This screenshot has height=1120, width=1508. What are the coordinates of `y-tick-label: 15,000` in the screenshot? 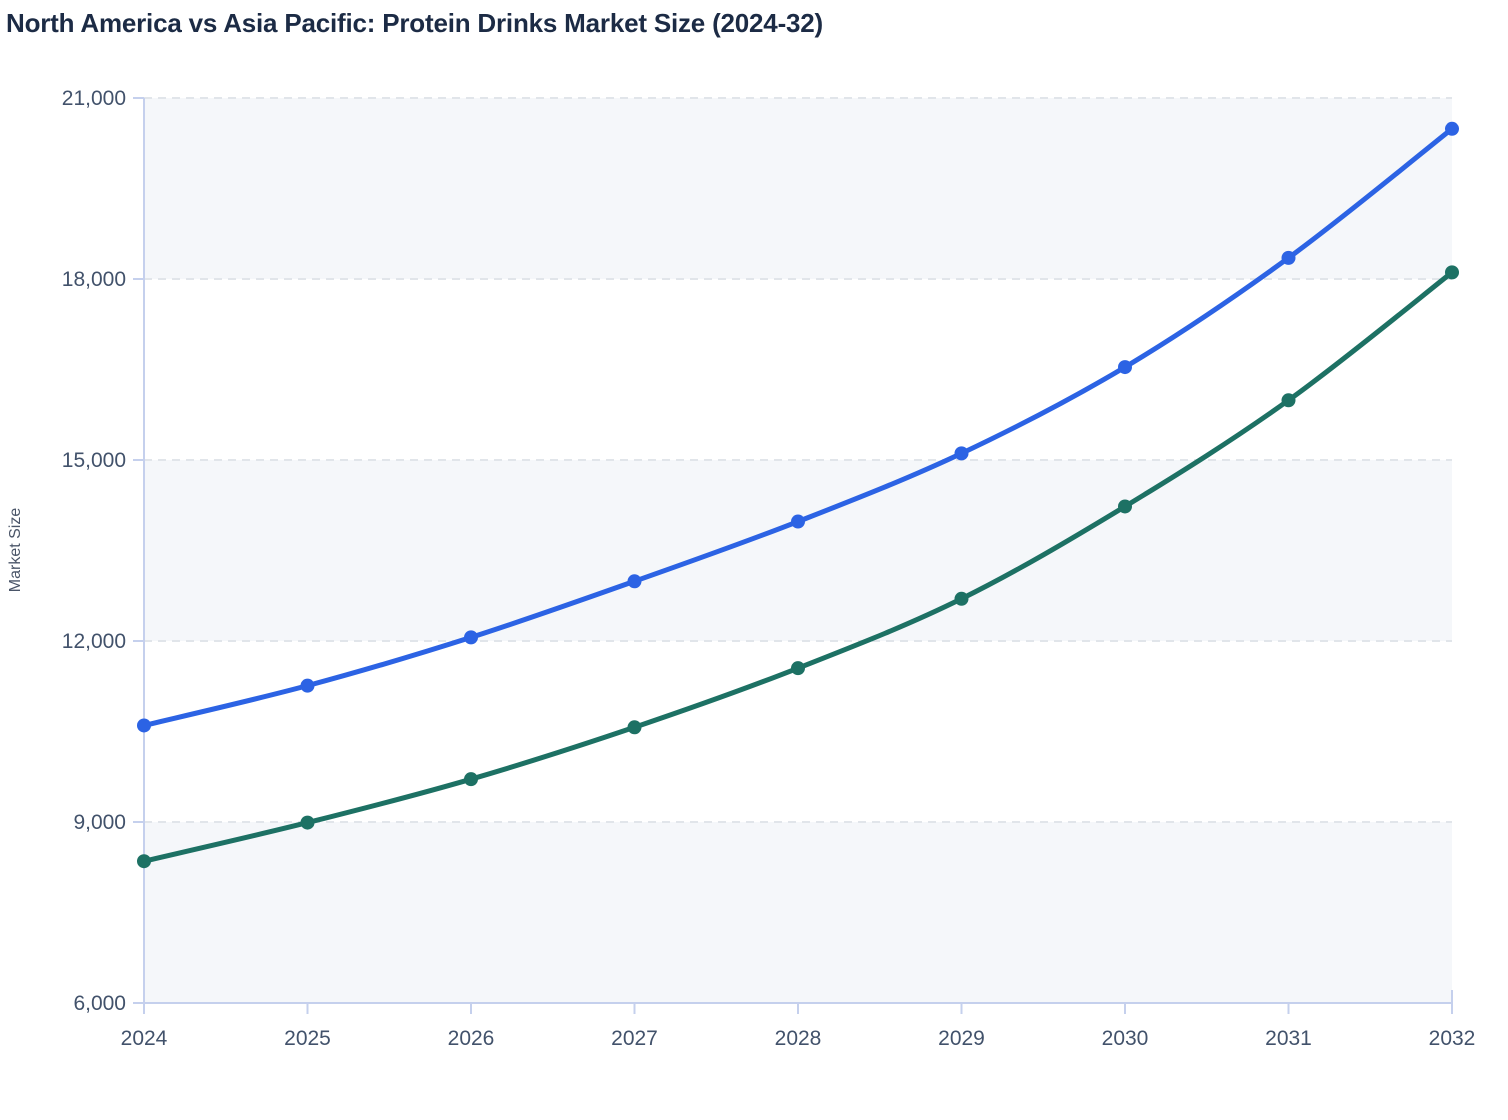 It's located at (94, 460).